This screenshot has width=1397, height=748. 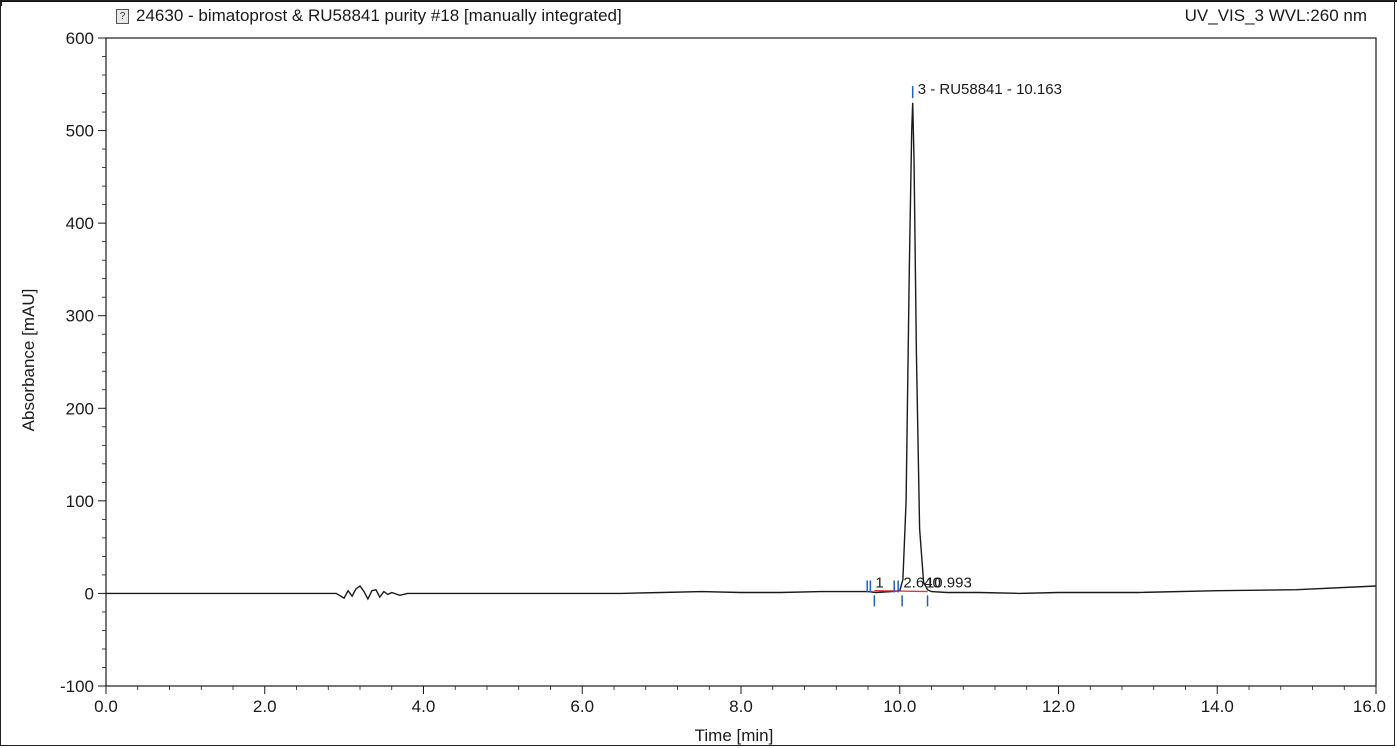 What do you see at coordinates (990, 89) in the screenshot?
I see `peak-label: 3 - RU58841 - 10.163` at bounding box center [990, 89].